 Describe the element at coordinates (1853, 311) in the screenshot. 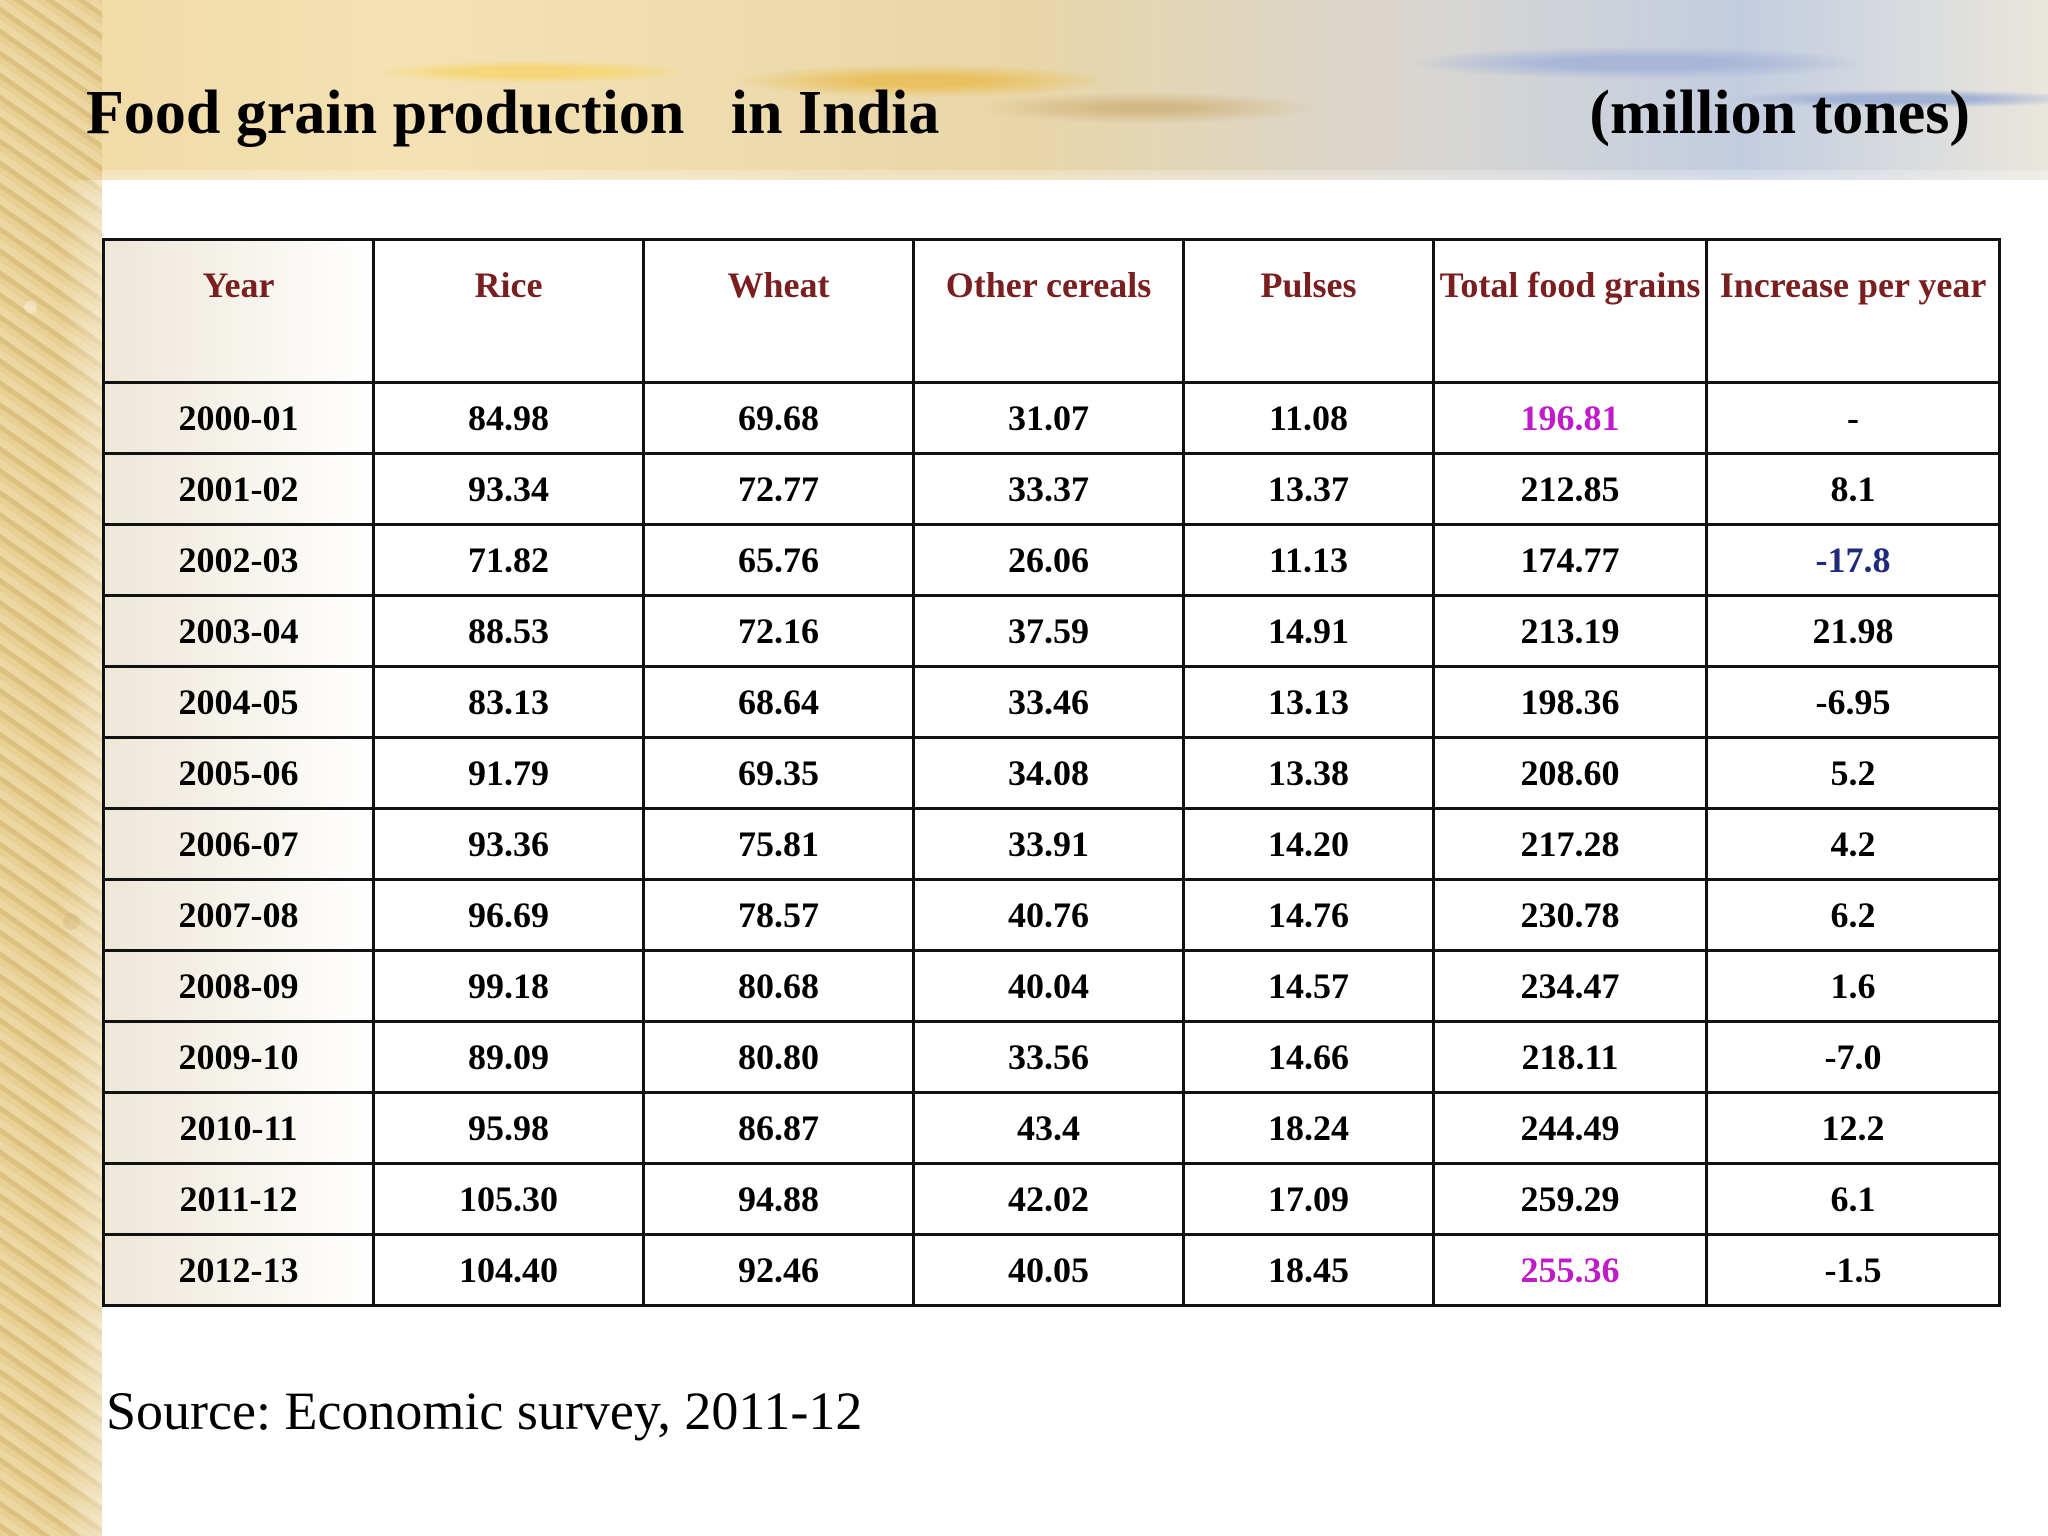

I see `header-increase-per-year: Increase per year` at that location.